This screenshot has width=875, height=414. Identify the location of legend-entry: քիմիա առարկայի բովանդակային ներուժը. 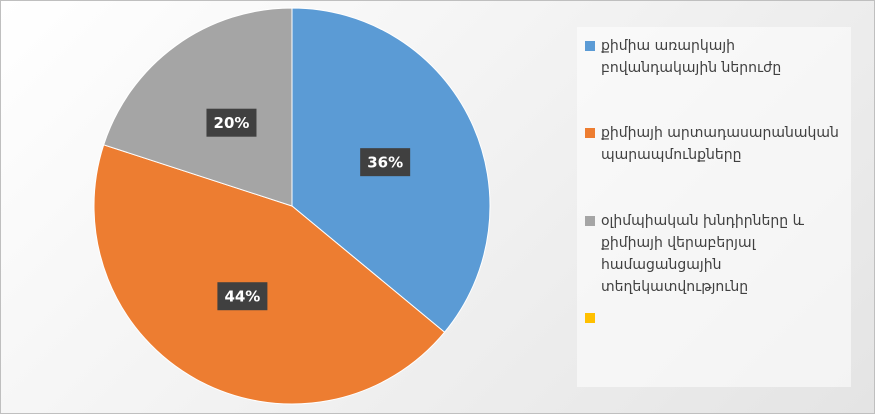
(716, 57).